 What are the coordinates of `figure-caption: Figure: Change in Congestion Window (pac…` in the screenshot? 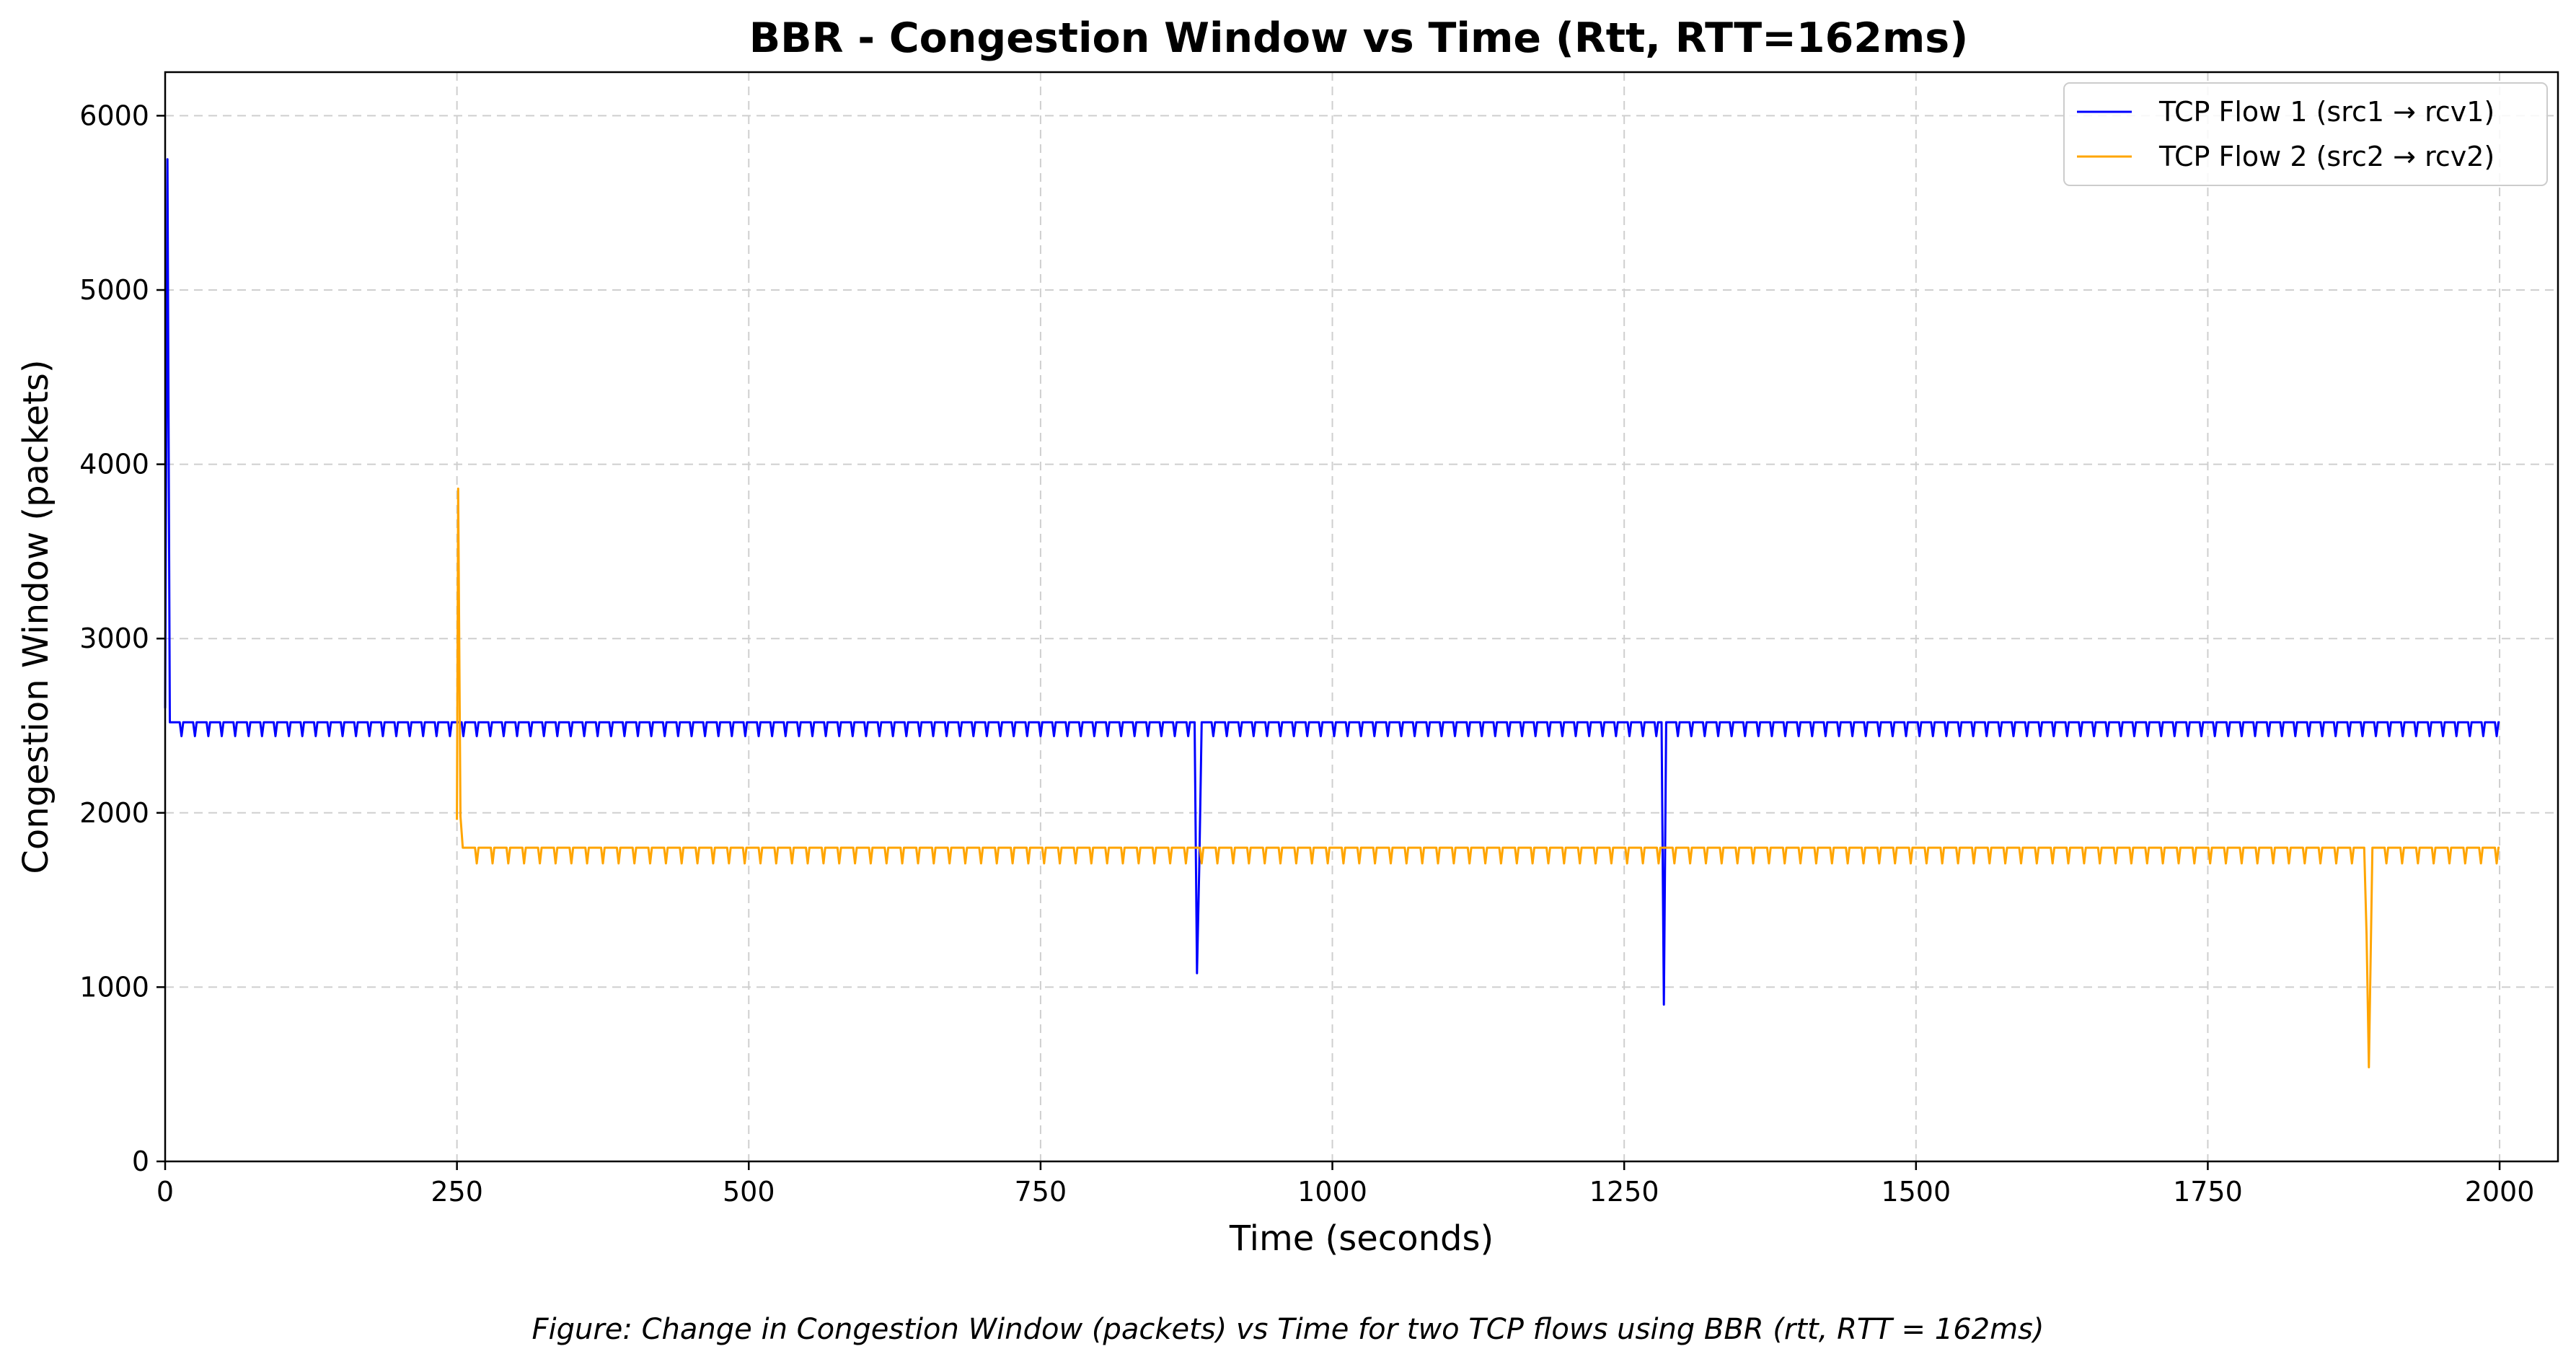 It's located at (1287, 1329).